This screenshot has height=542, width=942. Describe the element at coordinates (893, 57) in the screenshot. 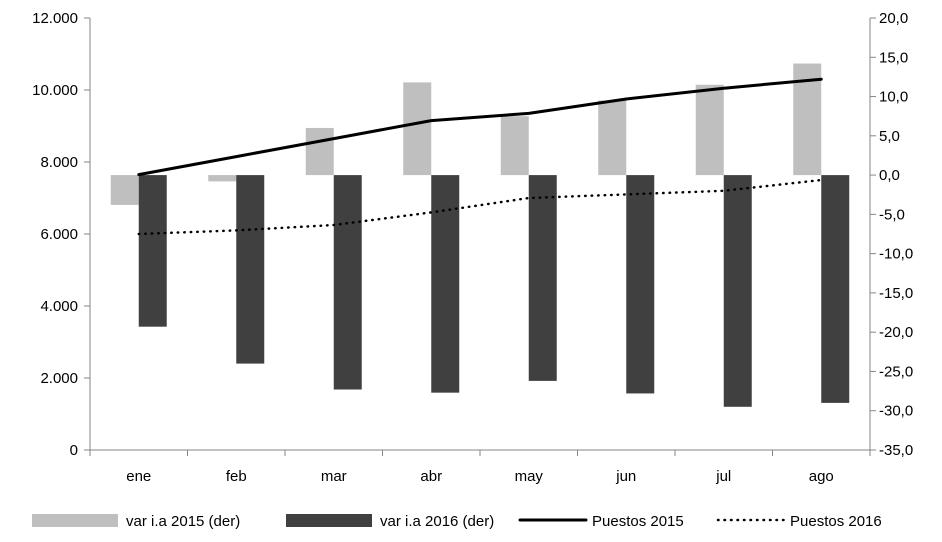

I see `right-tick-label: 15,0` at that location.